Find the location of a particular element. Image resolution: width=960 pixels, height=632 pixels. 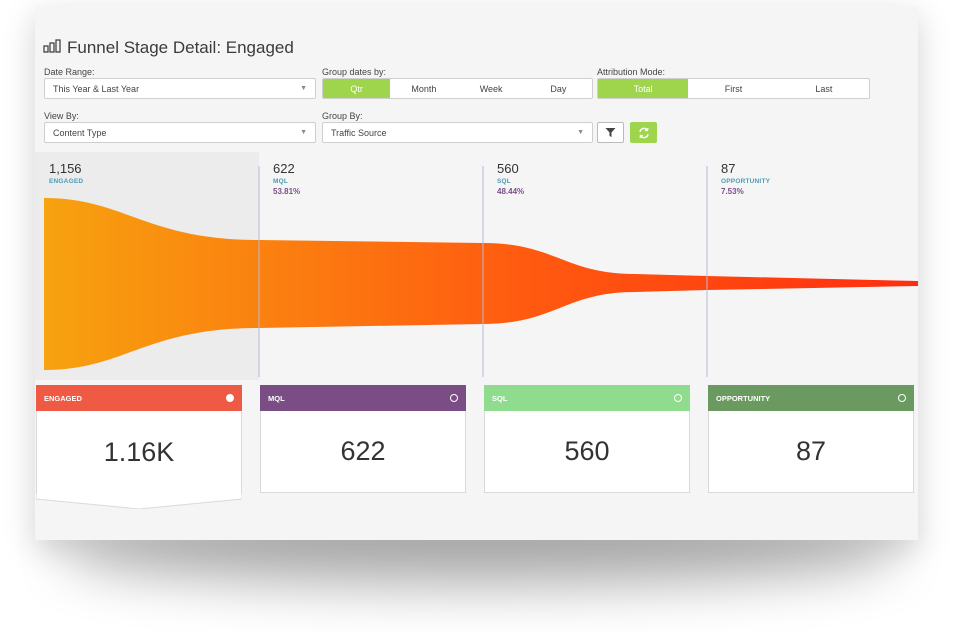

filter-icon is located at coordinates (610, 132).